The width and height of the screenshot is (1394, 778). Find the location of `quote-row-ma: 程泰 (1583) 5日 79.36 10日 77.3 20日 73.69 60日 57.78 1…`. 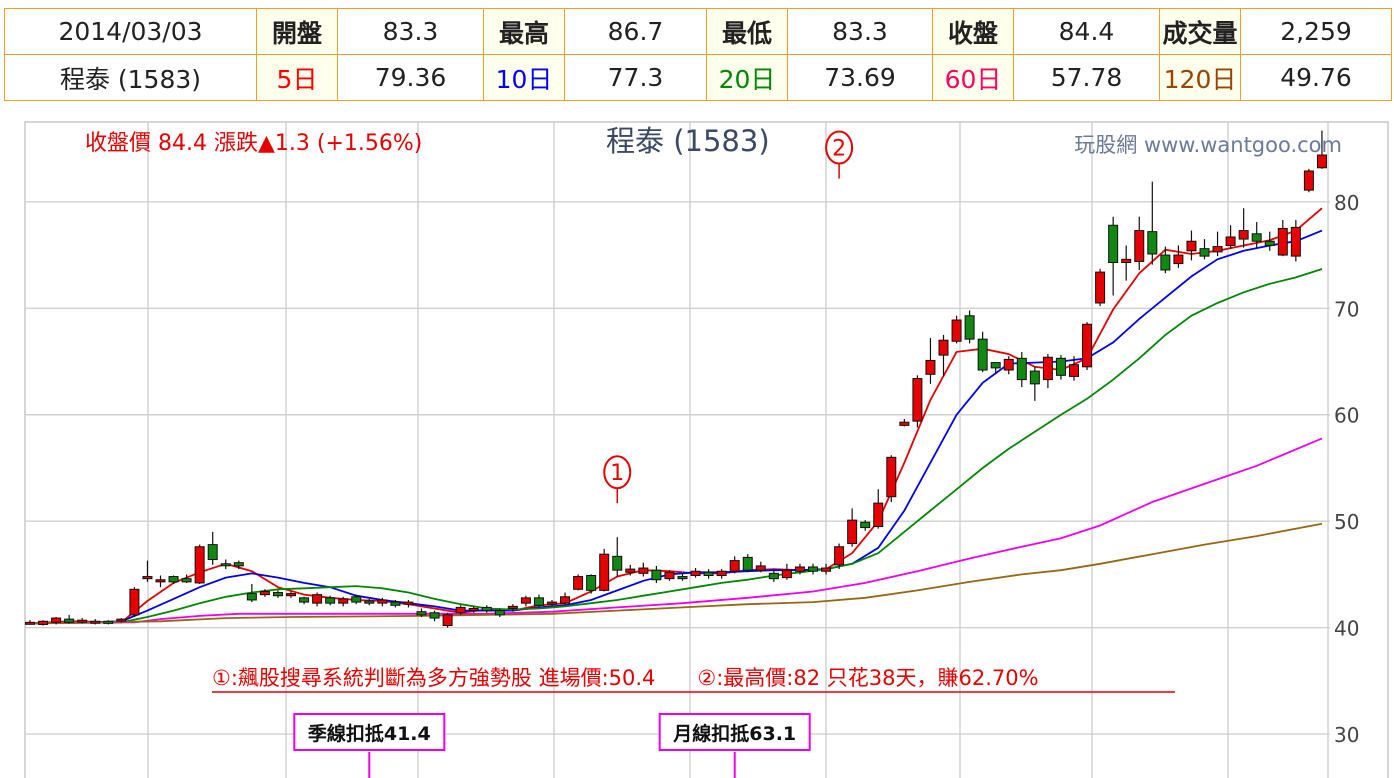

quote-row-ma: 程泰 (1583) 5日 79.36 10日 77.3 20日 73.69 60日 57.78 1… is located at coordinates (698, 77).